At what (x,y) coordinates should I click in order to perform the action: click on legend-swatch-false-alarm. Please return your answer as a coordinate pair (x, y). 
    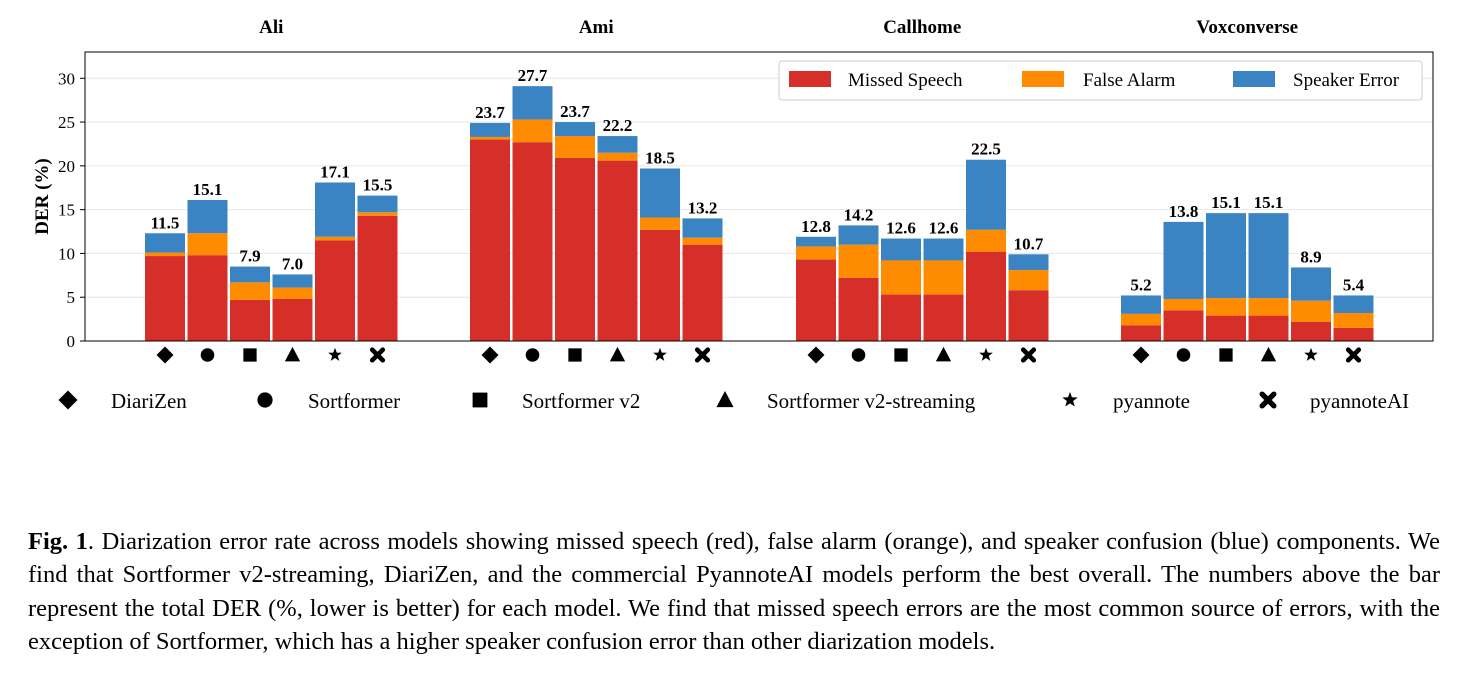
    Looking at the image, I should click on (1043, 79).